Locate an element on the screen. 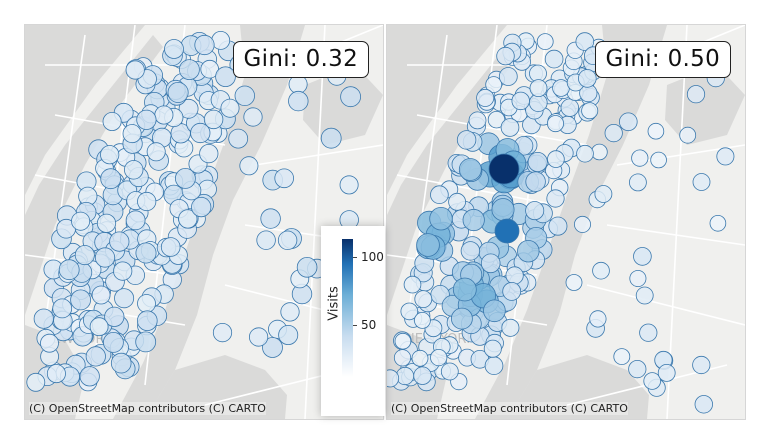 This screenshot has width=768, height=432. gini-label: Gini: 0.32 is located at coordinates (300, 59).